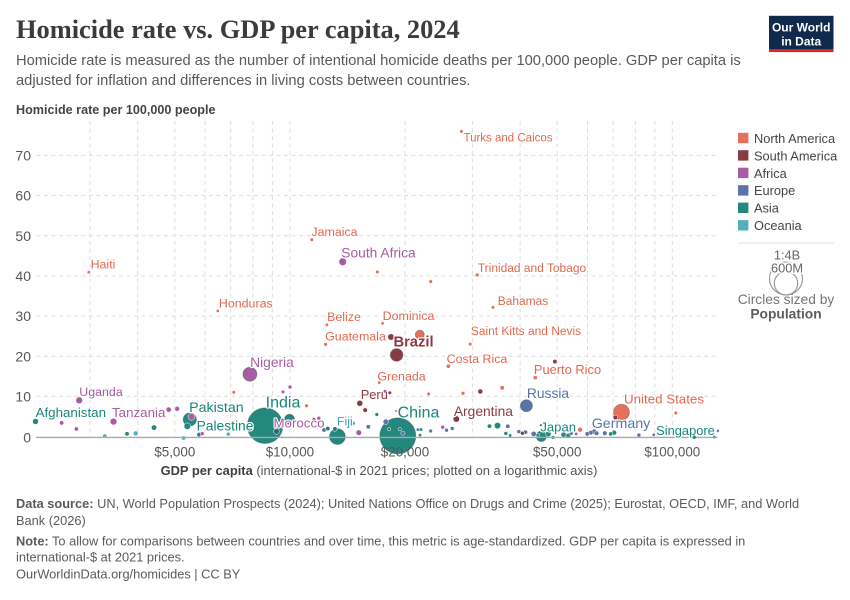 This screenshot has height=600, width=850. What do you see at coordinates (664, 399) in the screenshot?
I see `svg-text: United States` at bounding box center [664, 399].